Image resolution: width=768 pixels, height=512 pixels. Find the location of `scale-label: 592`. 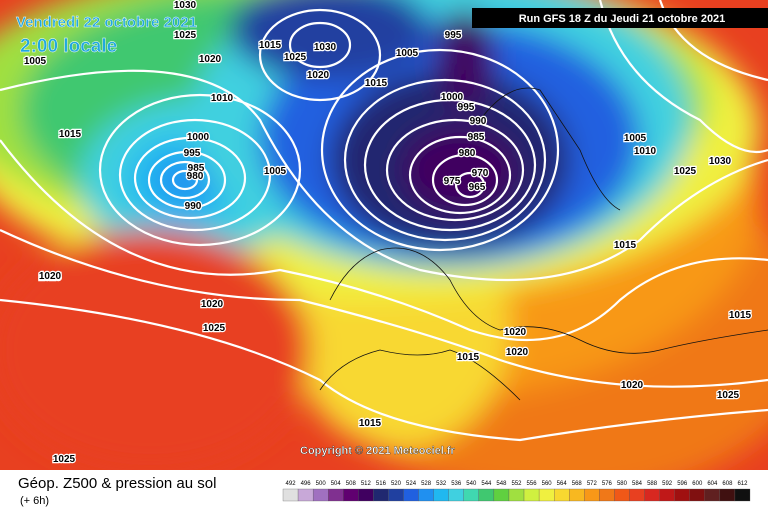

scale-label: 592 is located at coordinates (667, 484).